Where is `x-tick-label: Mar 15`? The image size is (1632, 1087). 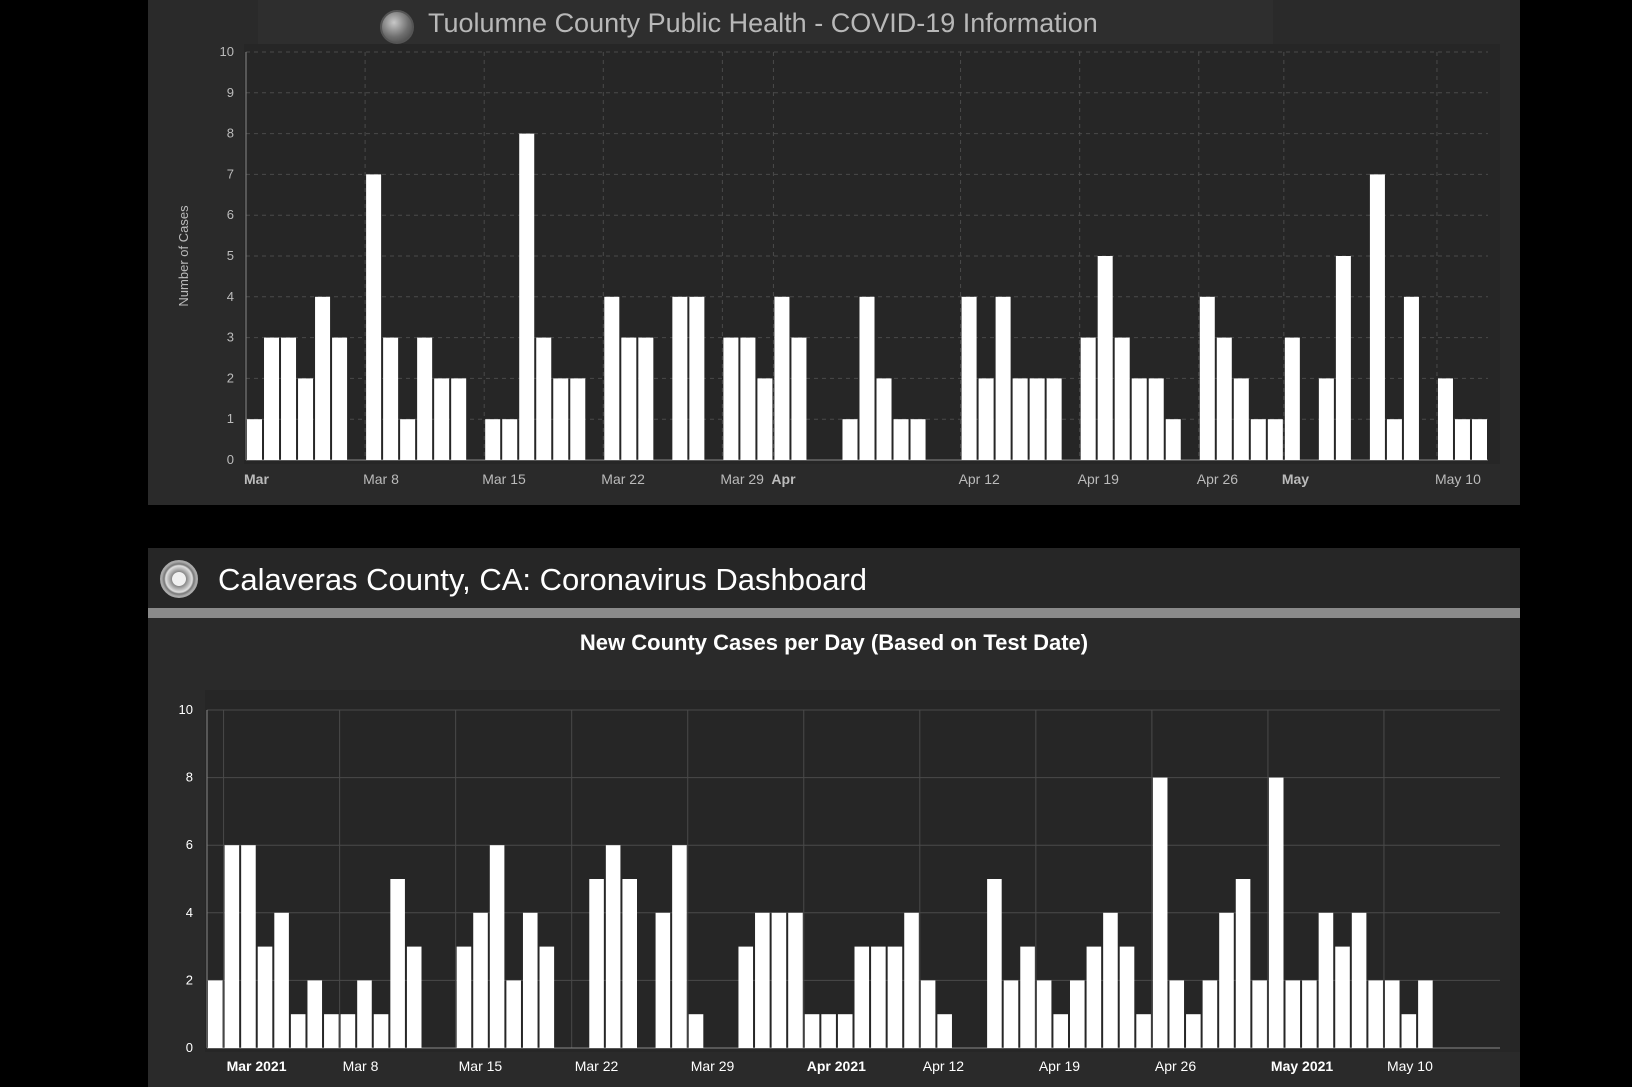
x-tick-label: Mar 15 is located at coordinates (504, 479).